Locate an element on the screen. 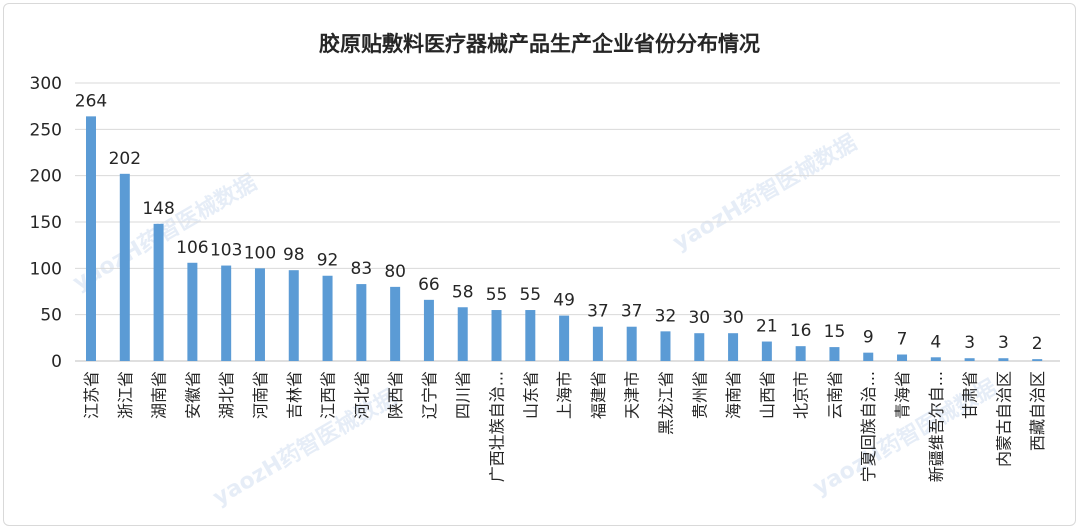  chart-title: 胶原贴敷料医疗器械产品生产企业省份分布情况 is located at coordinates (539, 44).